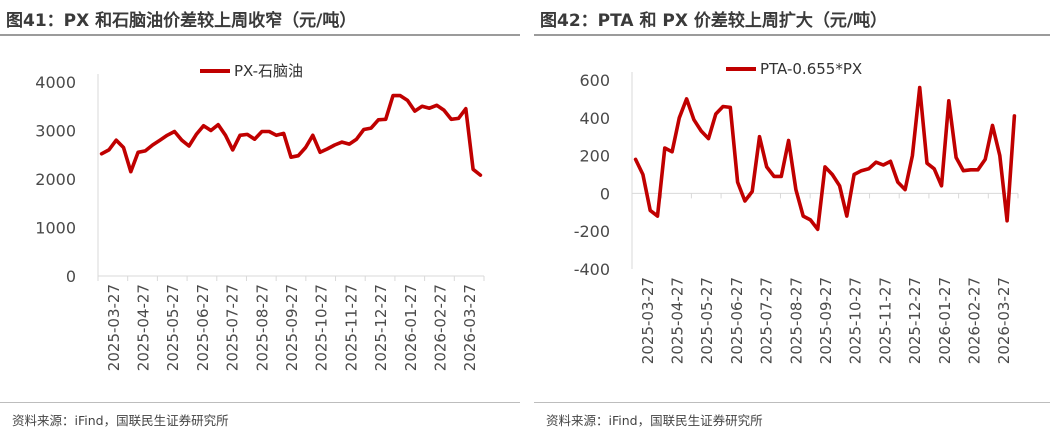  What do you see at coordinates (654, 420) in the screenshot?
I see `source-note: 资料来源：iFind，国联民生证券研究所` at bounding box center [654, 420].